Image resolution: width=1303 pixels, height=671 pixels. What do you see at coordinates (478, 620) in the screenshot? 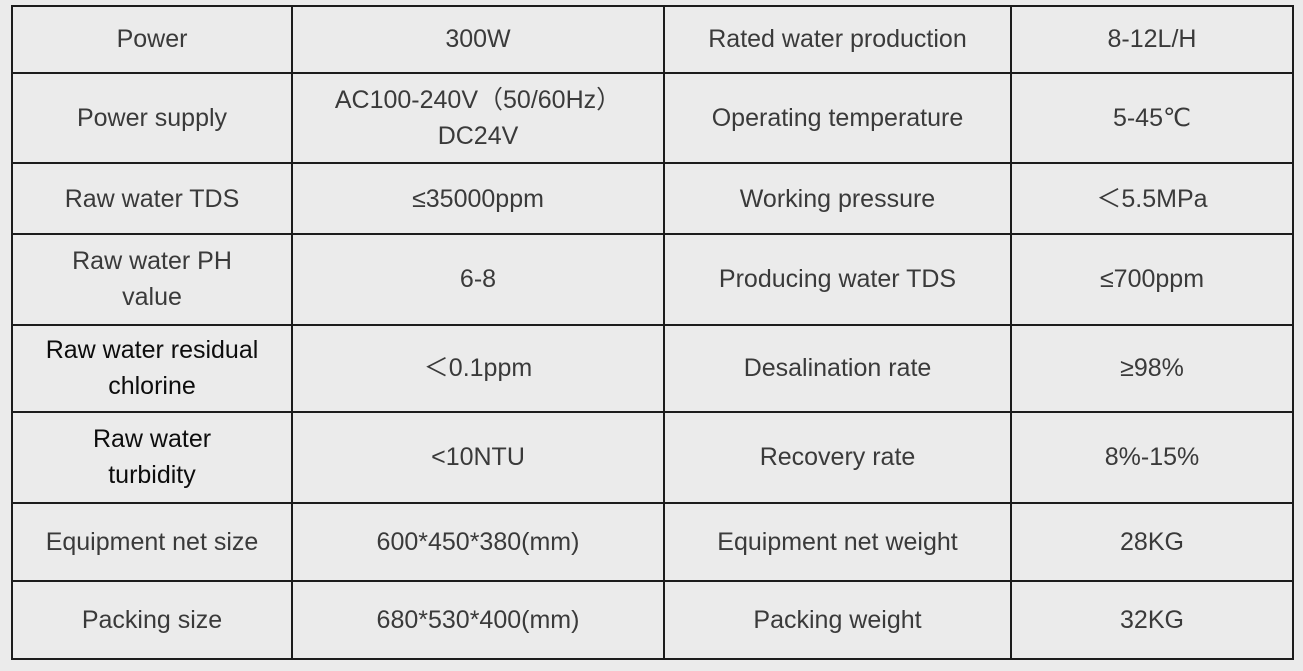
I see `spec-value: 680*530*400(mm)` at bounding box center [478, 620].